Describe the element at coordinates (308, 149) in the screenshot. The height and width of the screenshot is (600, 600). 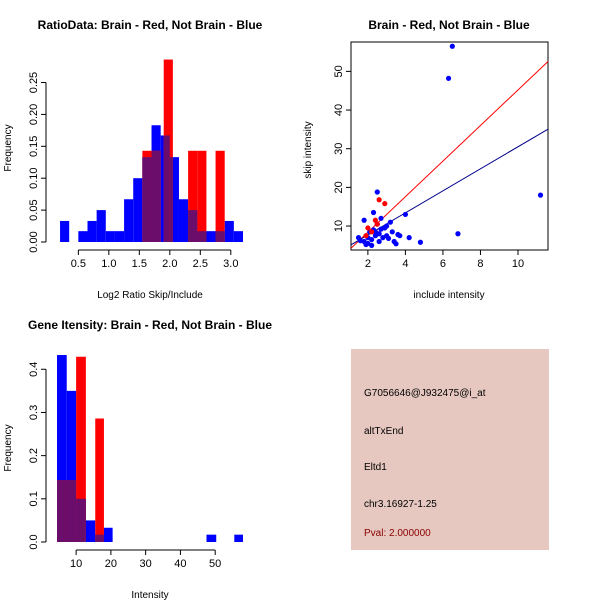
I see `scatter-y-axis-label: skip intensity` at that location.